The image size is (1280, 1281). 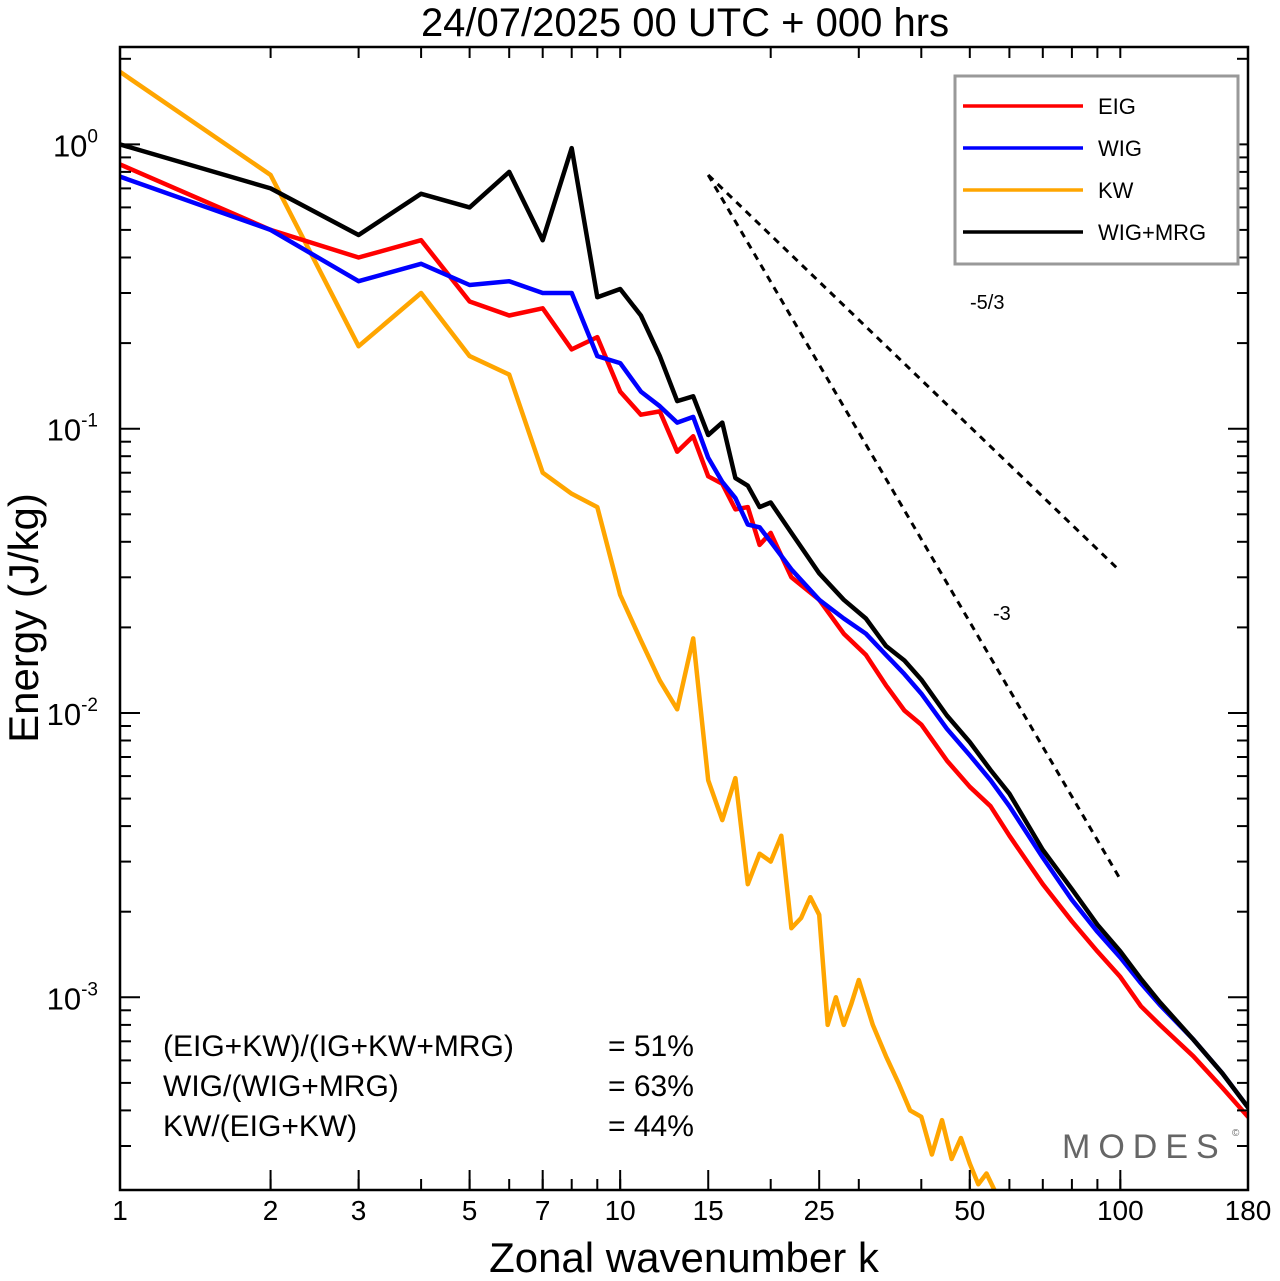 What do you see at coordinates (281, 1086) in the screenshot?
I see `ratio-label-wig: WIG/(WIG+MRG)` at bounding box center [281, 1086].